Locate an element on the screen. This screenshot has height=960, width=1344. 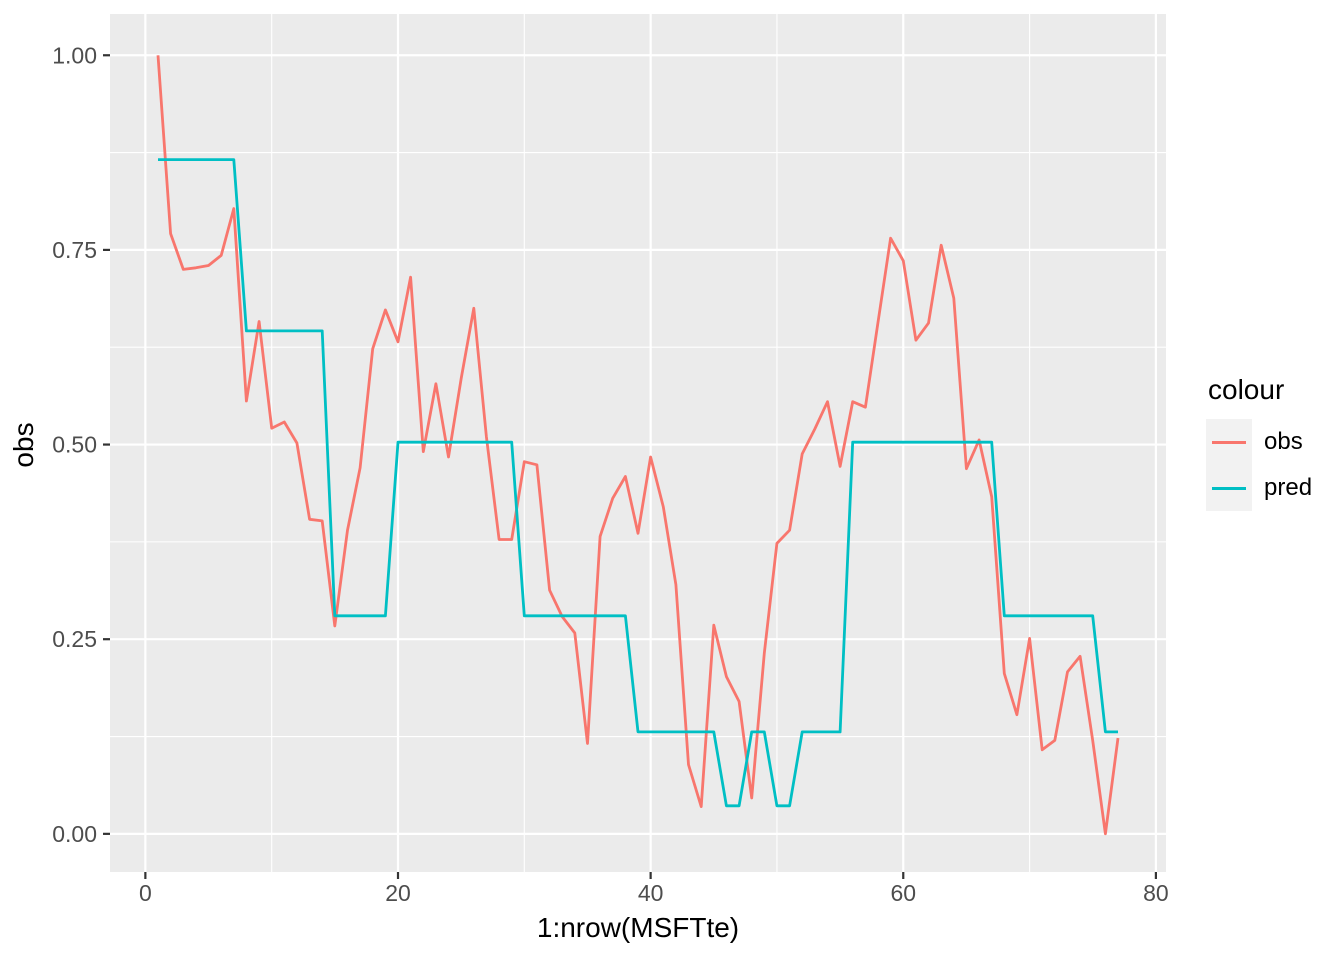
x-tick-label: 20 is located at coordinates (398, 893).